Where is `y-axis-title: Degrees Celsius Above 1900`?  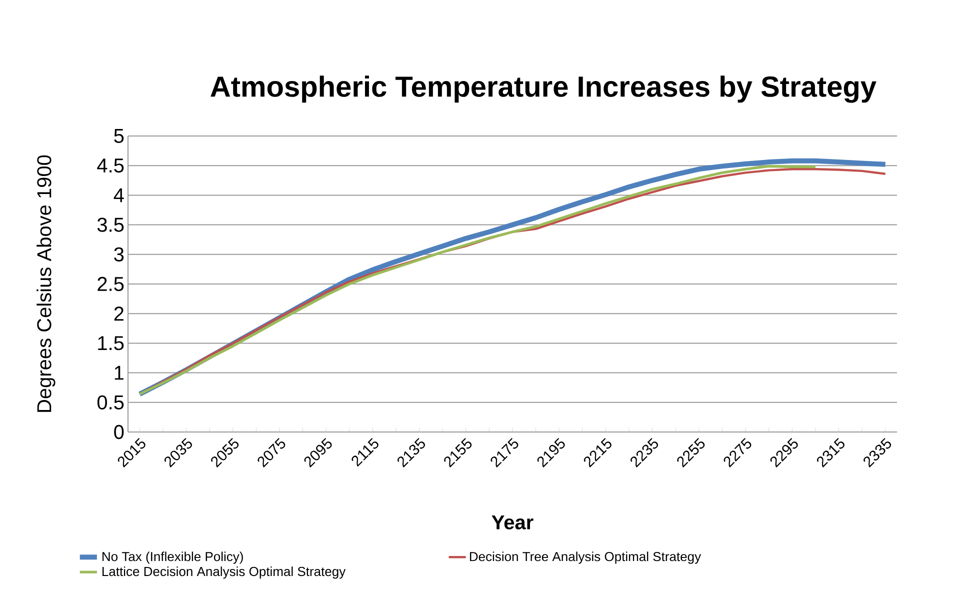
y-axis-title: Degrees Celsius Above 1900 is located at coordinates (46, 283).